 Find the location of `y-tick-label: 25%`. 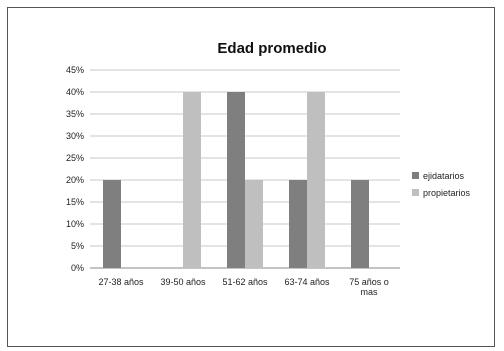

y-tick-label: 25% is located at coordinates (75, 158).